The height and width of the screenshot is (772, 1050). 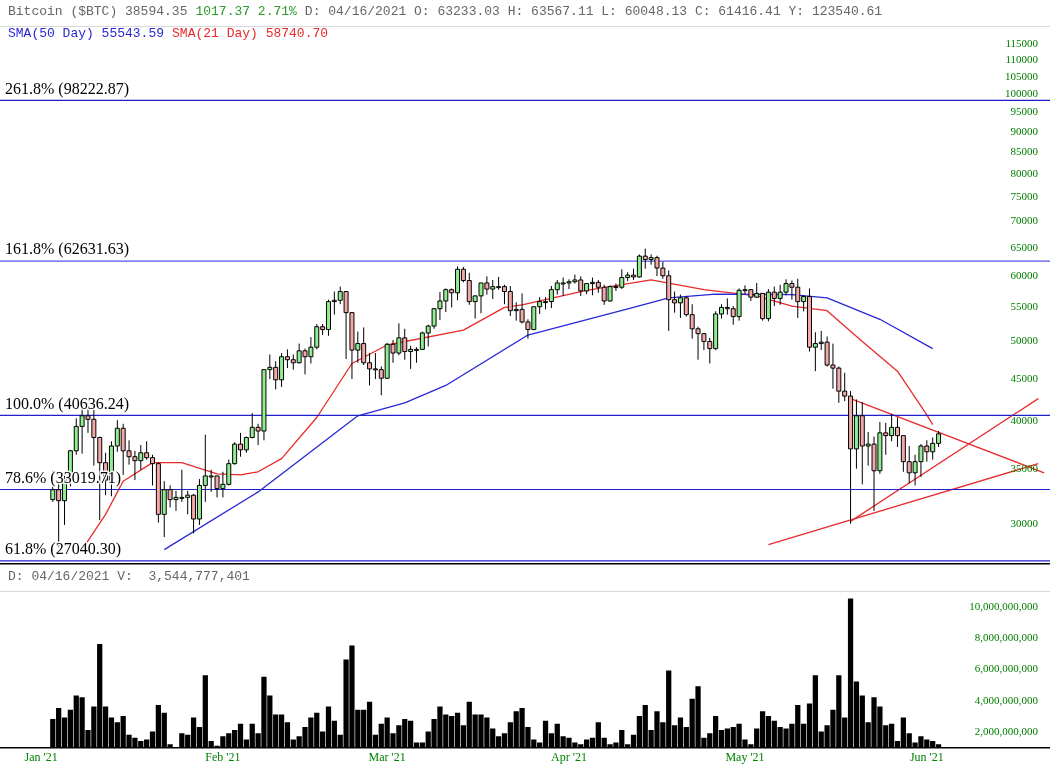 What do you see at coordinates (1006, 730) in the screenshot?
I see `y-tick-label: 2,000,000,000` at bounding box center [1006, 730].